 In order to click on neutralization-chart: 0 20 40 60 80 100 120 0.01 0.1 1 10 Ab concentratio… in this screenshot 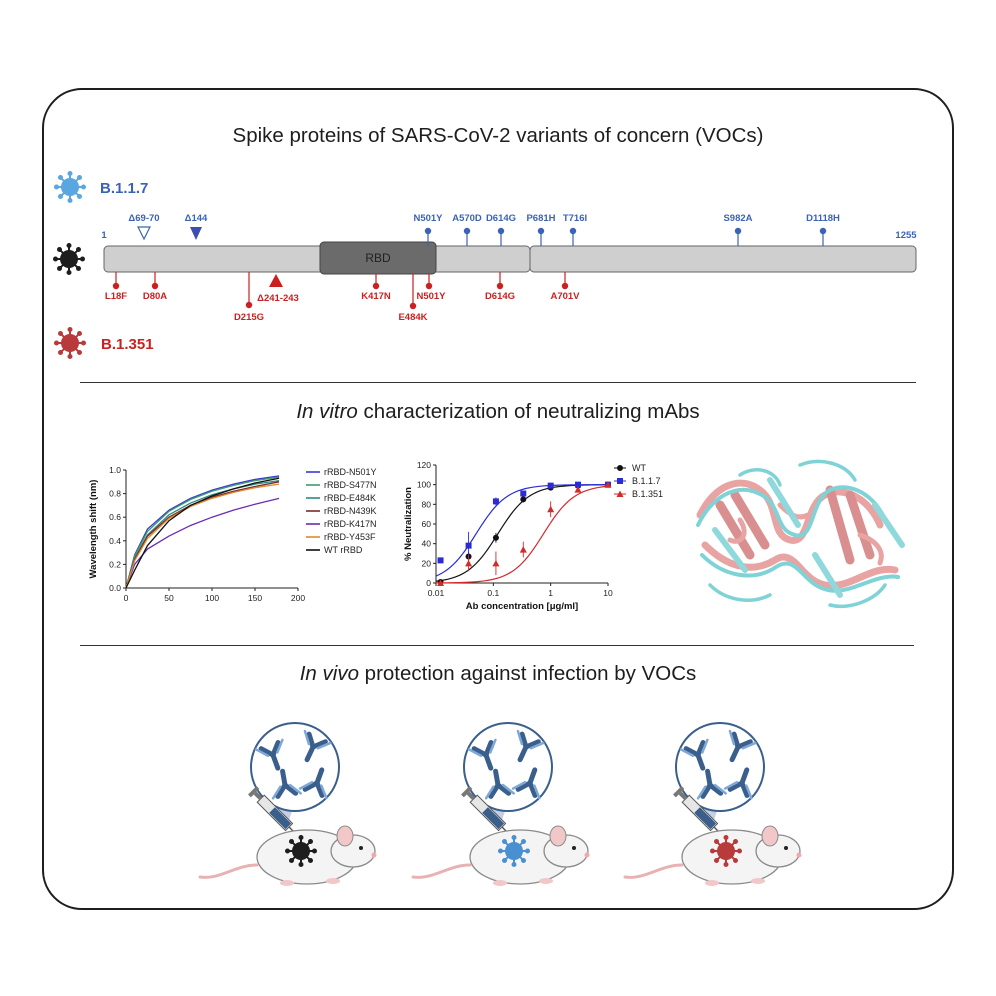, I will do `click(533, 536)`.